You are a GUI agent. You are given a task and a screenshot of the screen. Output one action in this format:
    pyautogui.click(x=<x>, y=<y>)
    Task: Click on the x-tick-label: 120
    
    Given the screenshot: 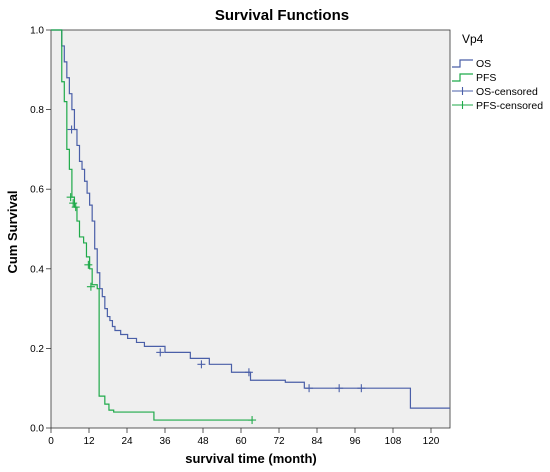 What is the action you would take?
    pyautogui.click(x=431, y=441)
    